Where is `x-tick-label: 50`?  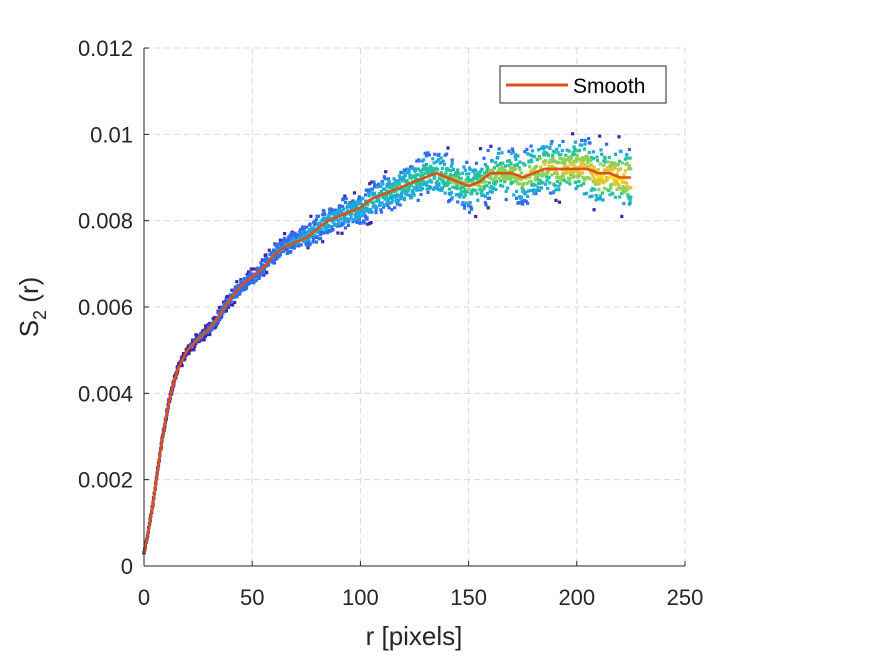 x-tick-label: 50 is located at coordinates (252, 597).